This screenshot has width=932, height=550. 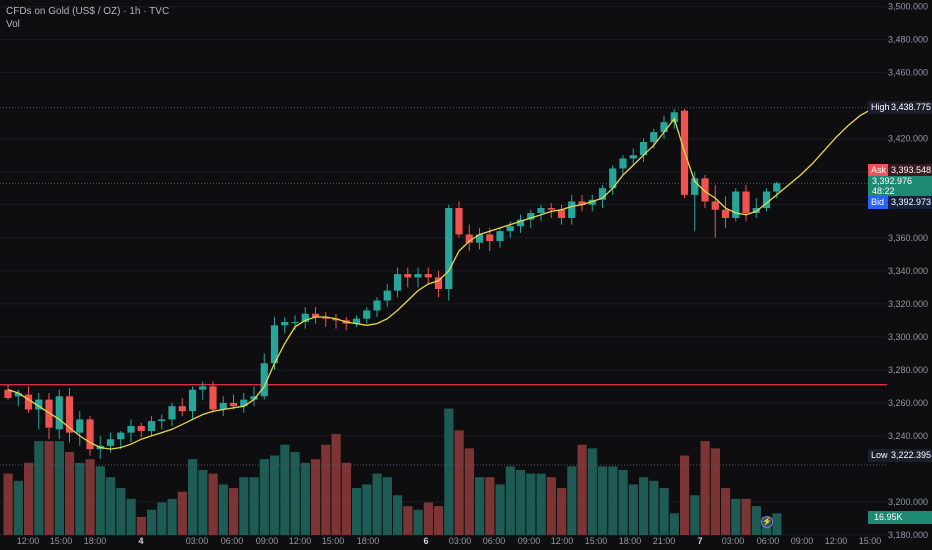 I want to click on low-badge: Low 3,222.395, so click(x=900, y=455).